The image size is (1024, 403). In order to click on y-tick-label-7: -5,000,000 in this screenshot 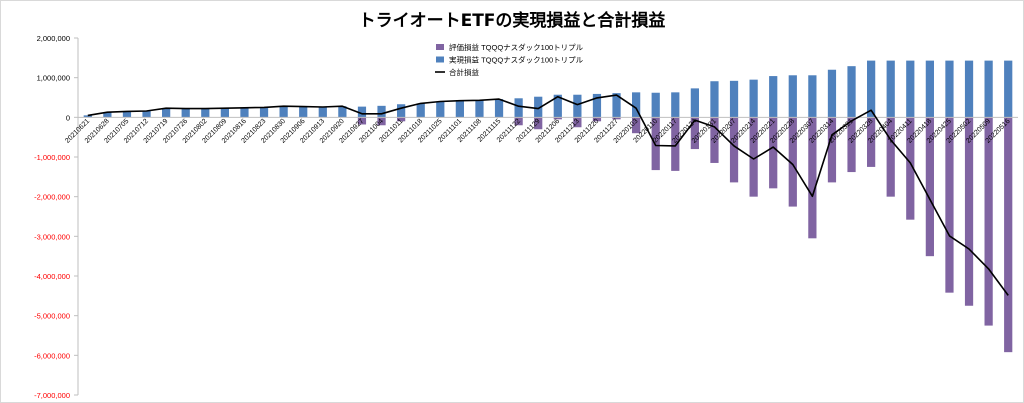, I will do `click(52, 316)`.